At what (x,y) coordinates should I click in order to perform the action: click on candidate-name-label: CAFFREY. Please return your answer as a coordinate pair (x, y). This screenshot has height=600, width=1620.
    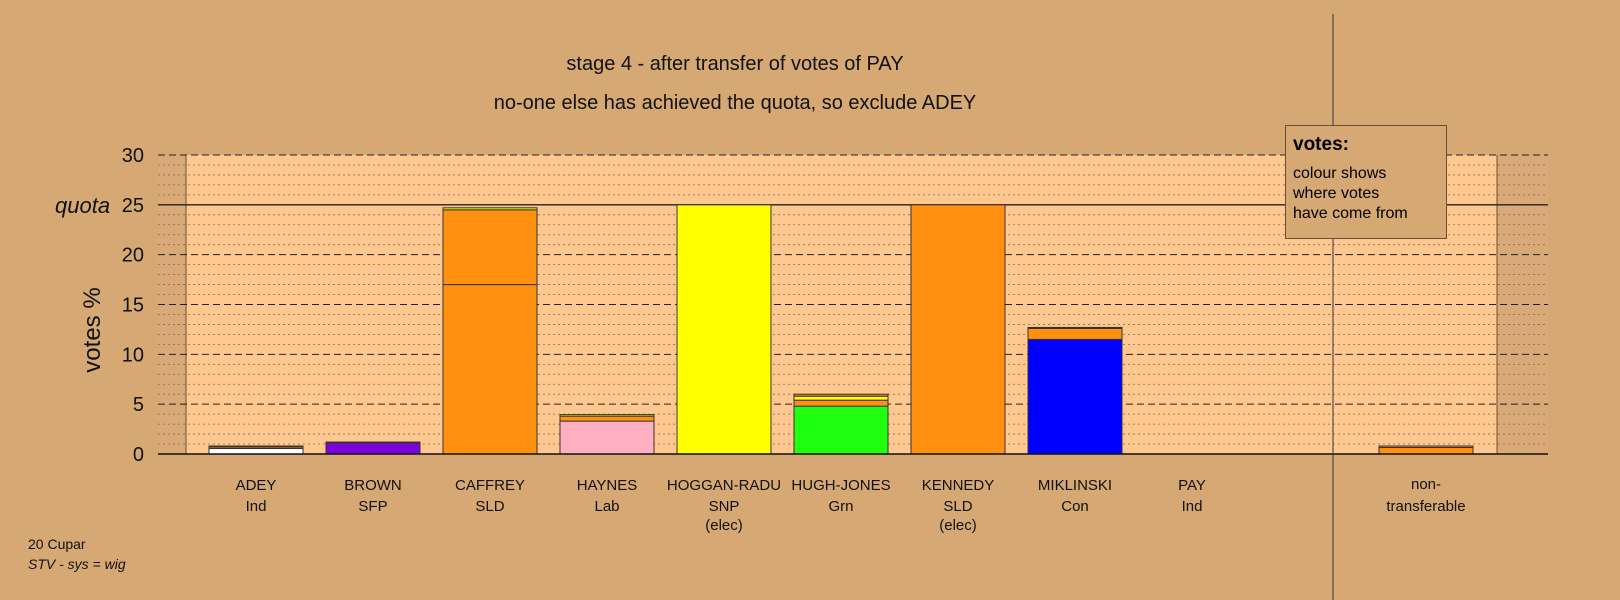
    Looking at the image, I should click on (490, 485).